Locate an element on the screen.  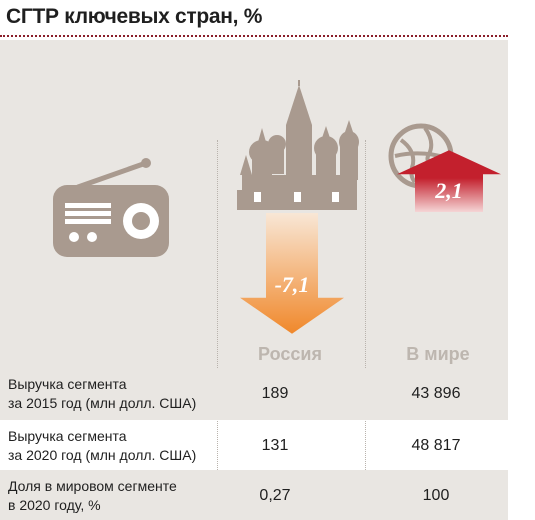
column-divider-left is located at coordinates (217, 330).